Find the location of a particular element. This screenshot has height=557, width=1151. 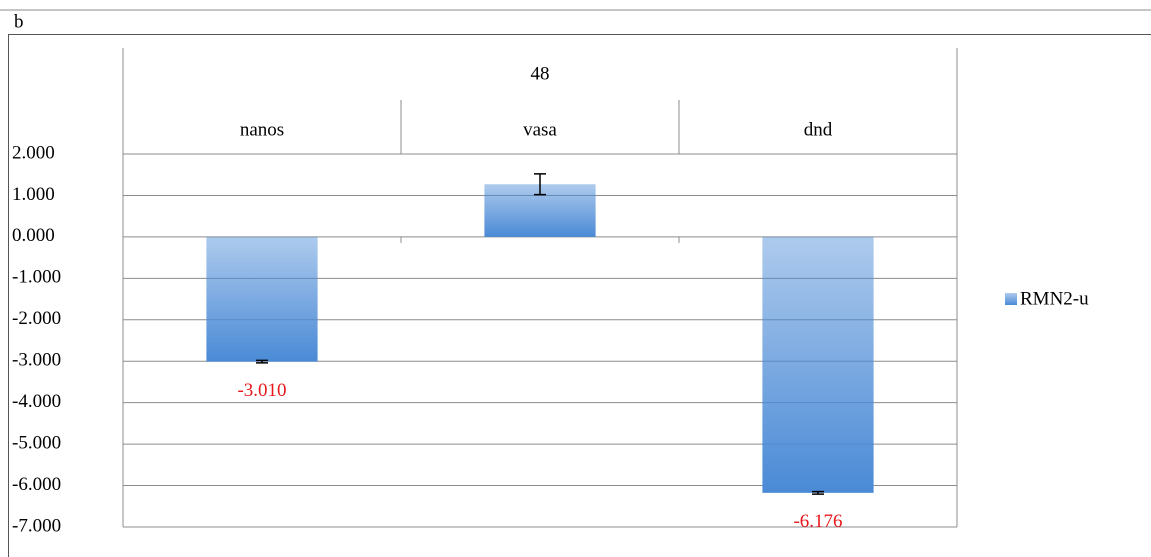

data-label: -3.010 is located at coordinates (261, 390).